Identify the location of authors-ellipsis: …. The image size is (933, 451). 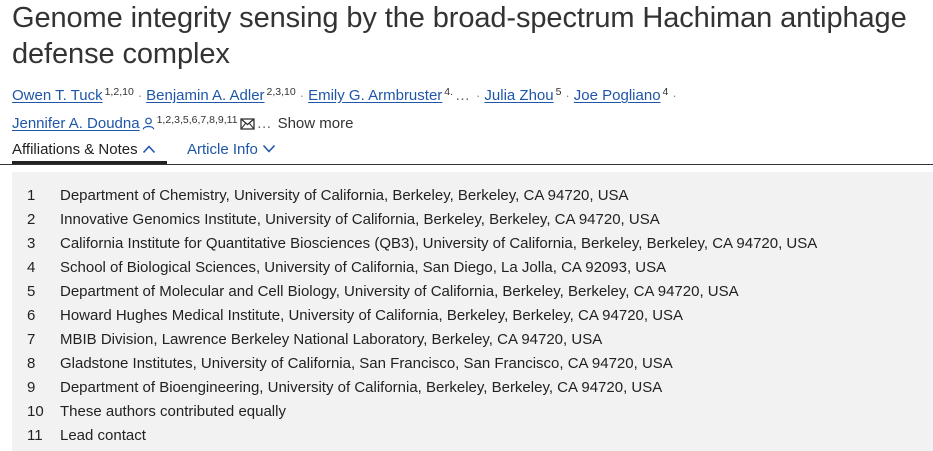
(463, 95).